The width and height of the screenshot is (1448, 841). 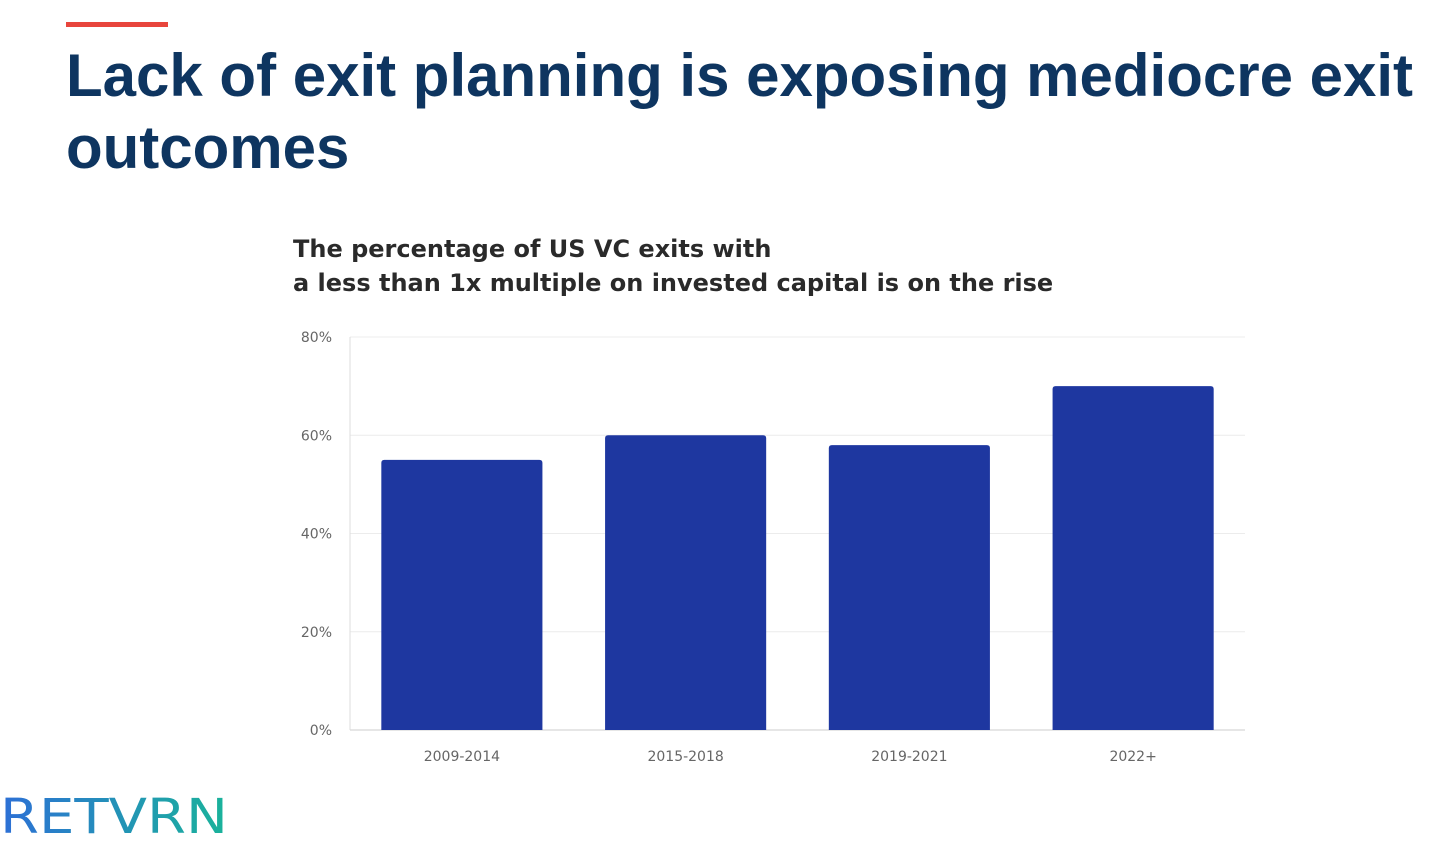 I want to click on x-tick-label: 2022+, so click(x=1132, y=757).